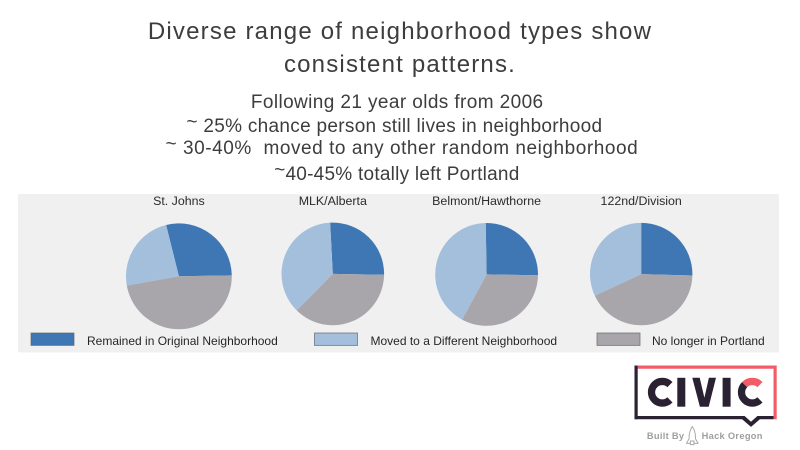 The height and width of the screenshot is (450, 800). Describe the element at coordinates (641, 201) in the screenshot. I see `svg-text: 122nd/Division` at that location.